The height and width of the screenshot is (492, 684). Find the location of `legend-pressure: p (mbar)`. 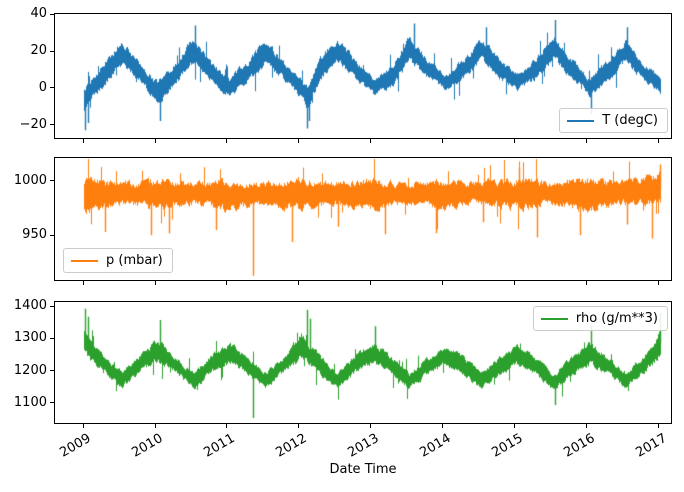

legend-pressure: p (mbar) is located at coordinates (118, 260).